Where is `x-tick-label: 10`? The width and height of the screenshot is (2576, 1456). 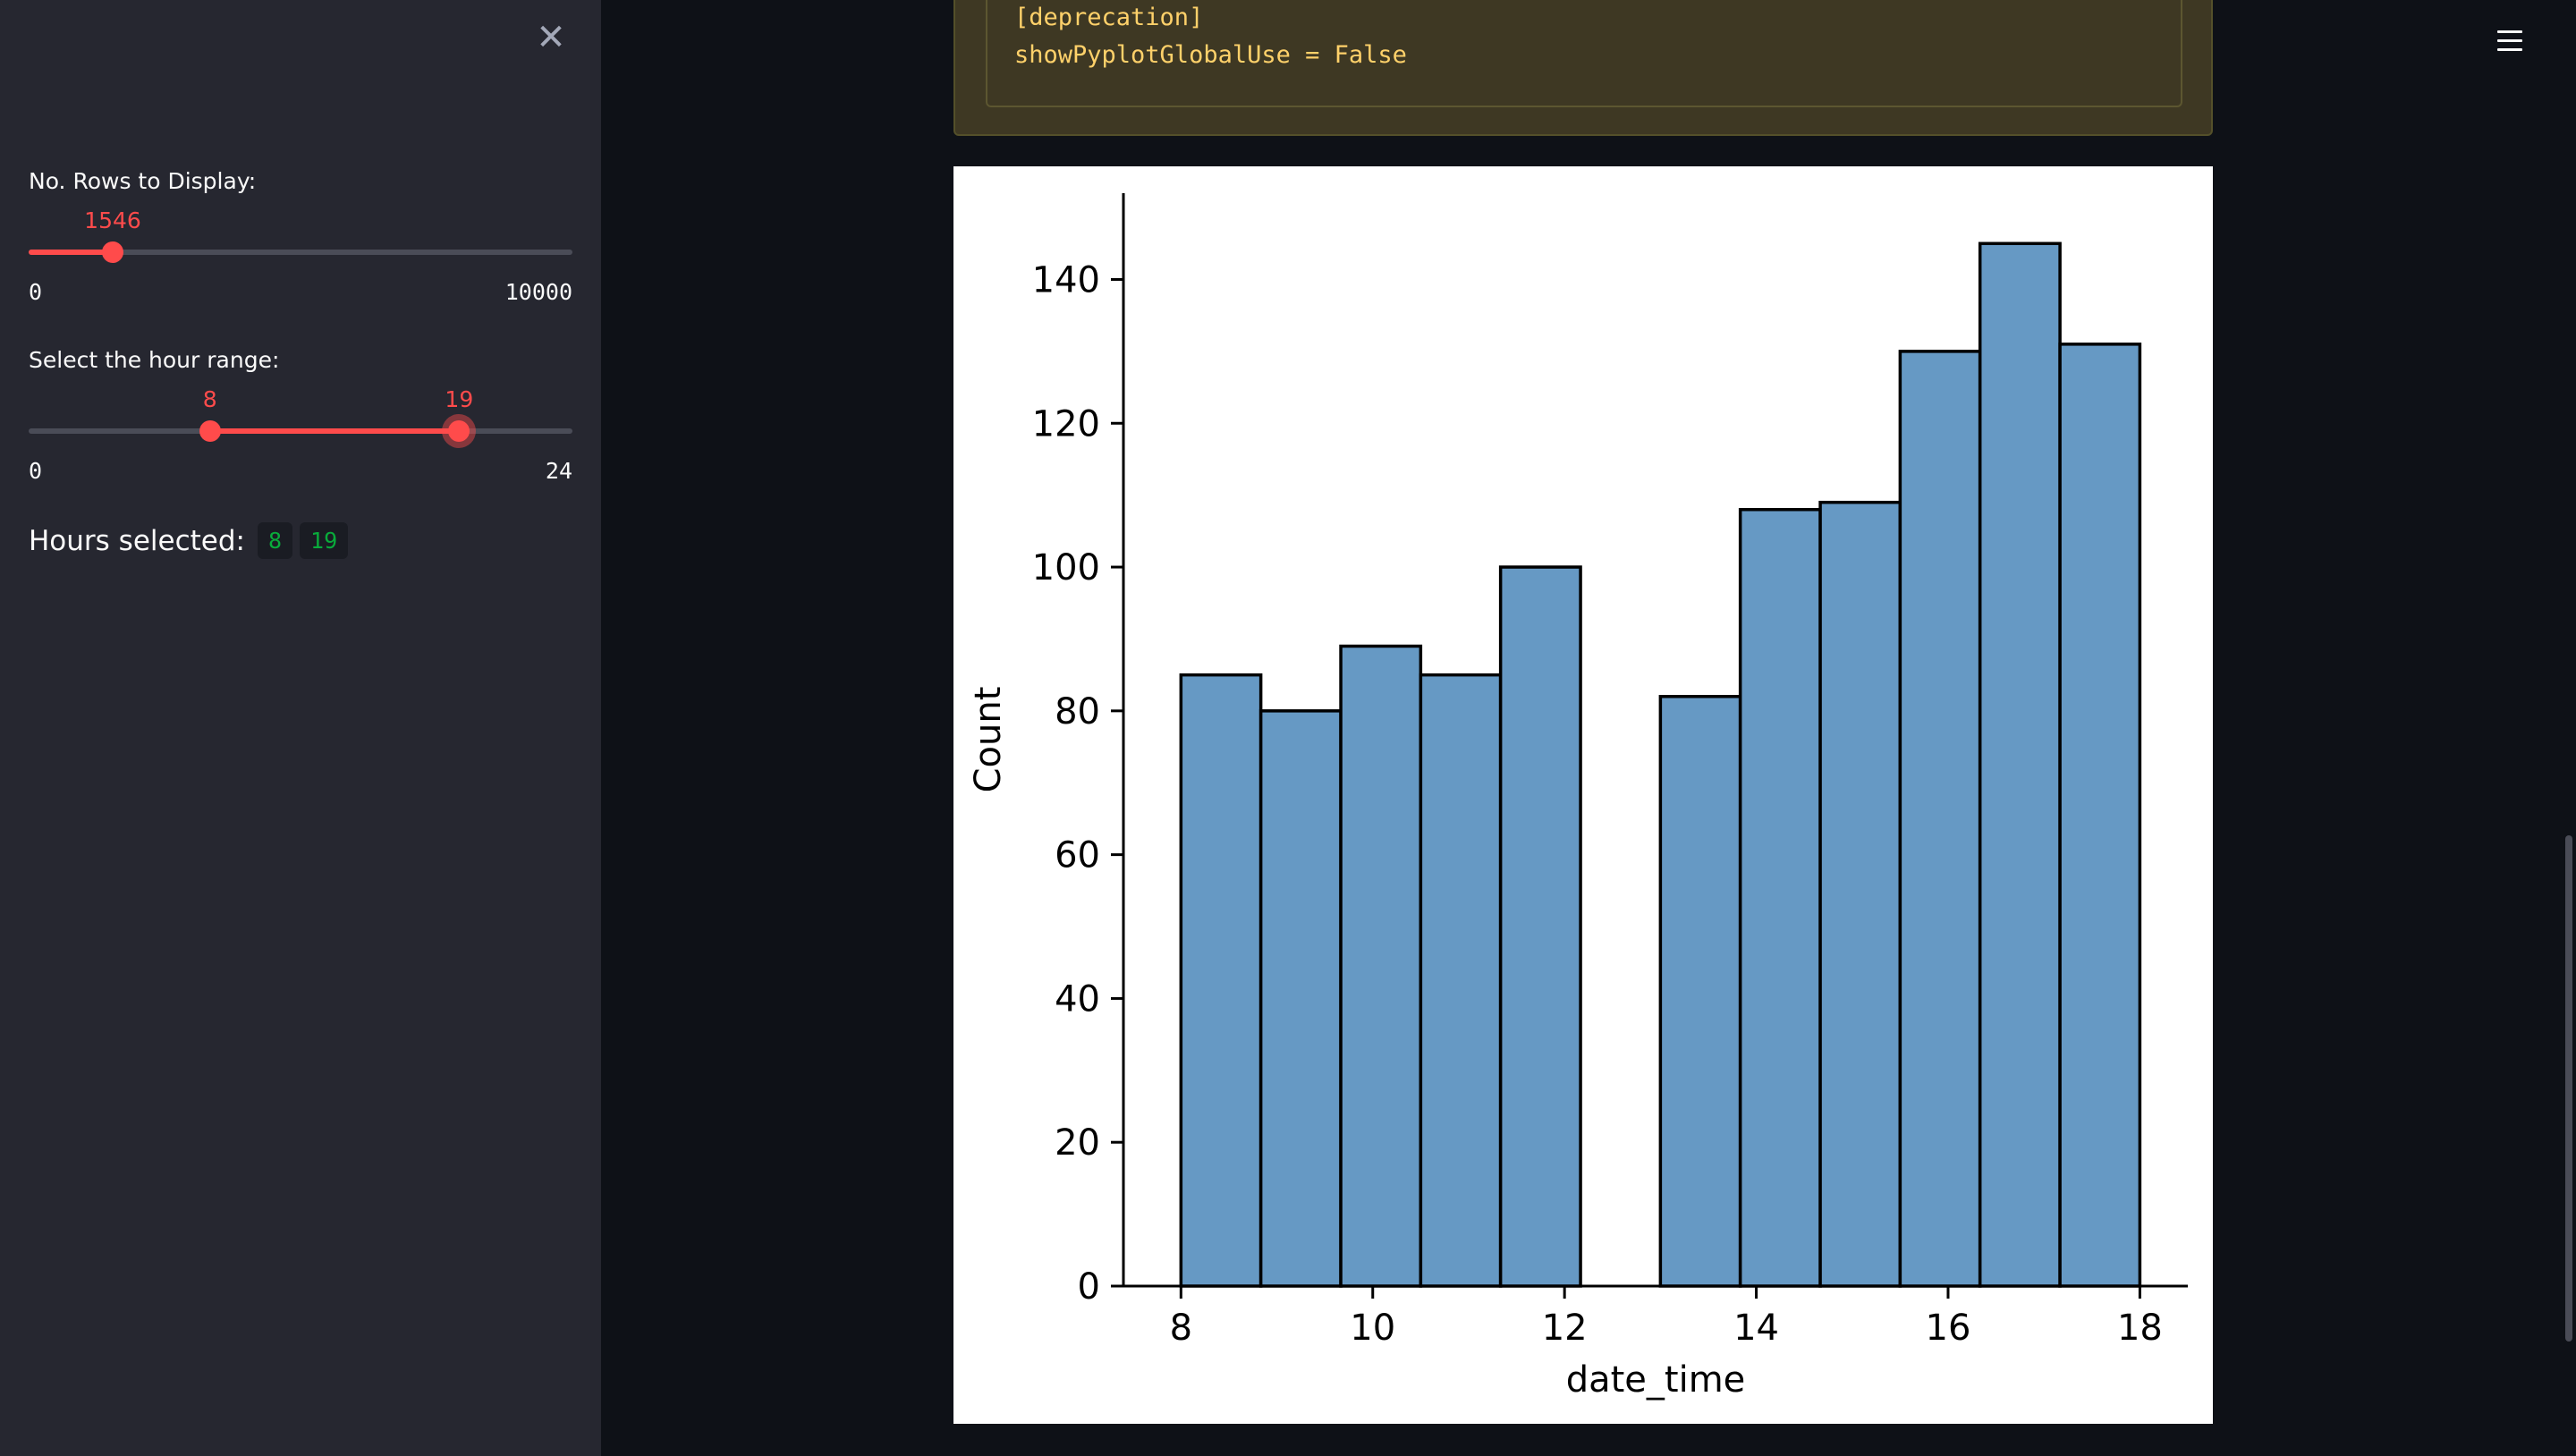
x-tick-label: 10 is located at coordinates (1372, 1328).